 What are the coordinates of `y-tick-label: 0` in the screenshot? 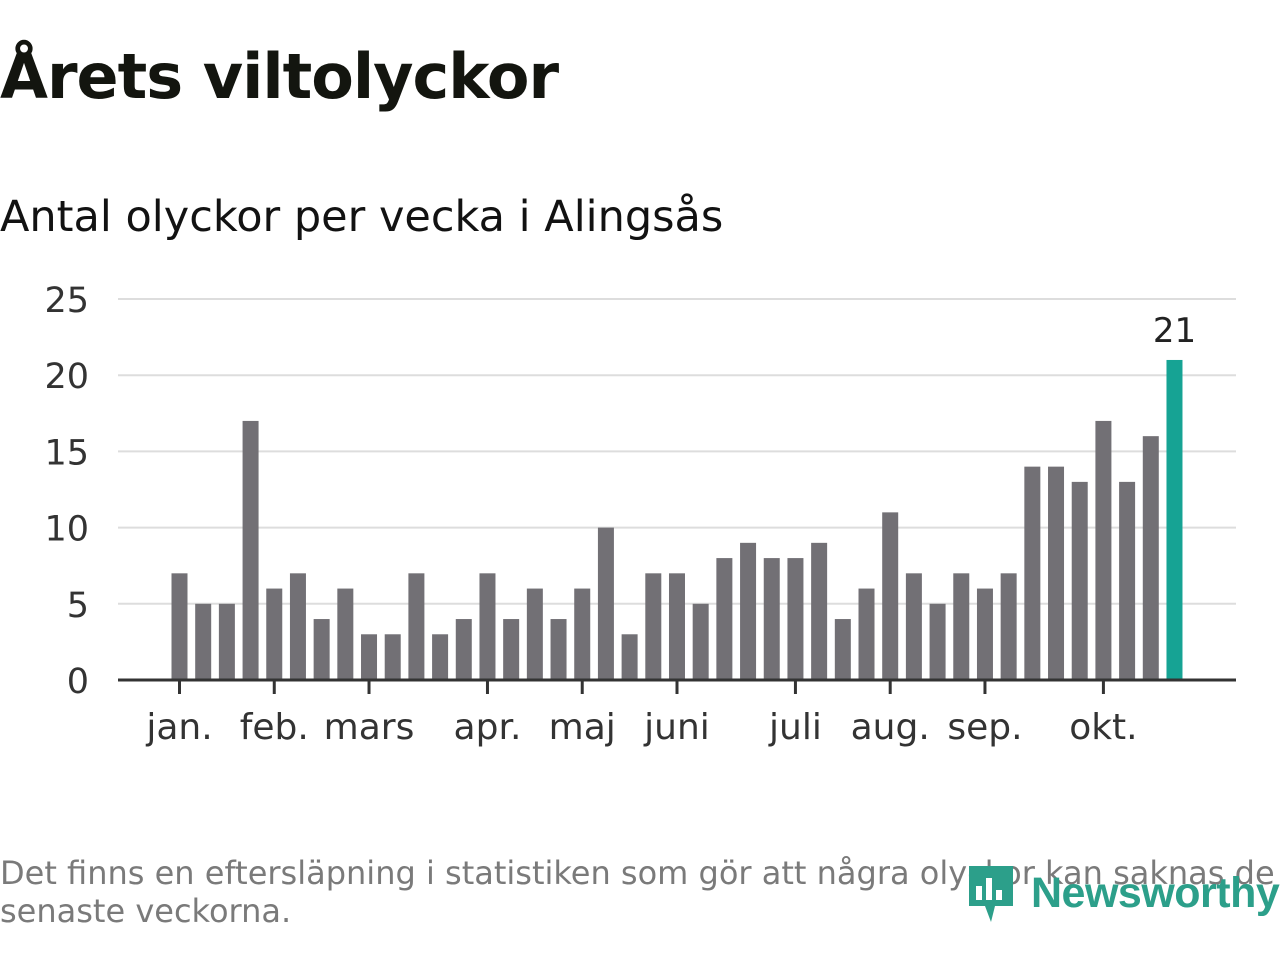 It's located at (78, 682).